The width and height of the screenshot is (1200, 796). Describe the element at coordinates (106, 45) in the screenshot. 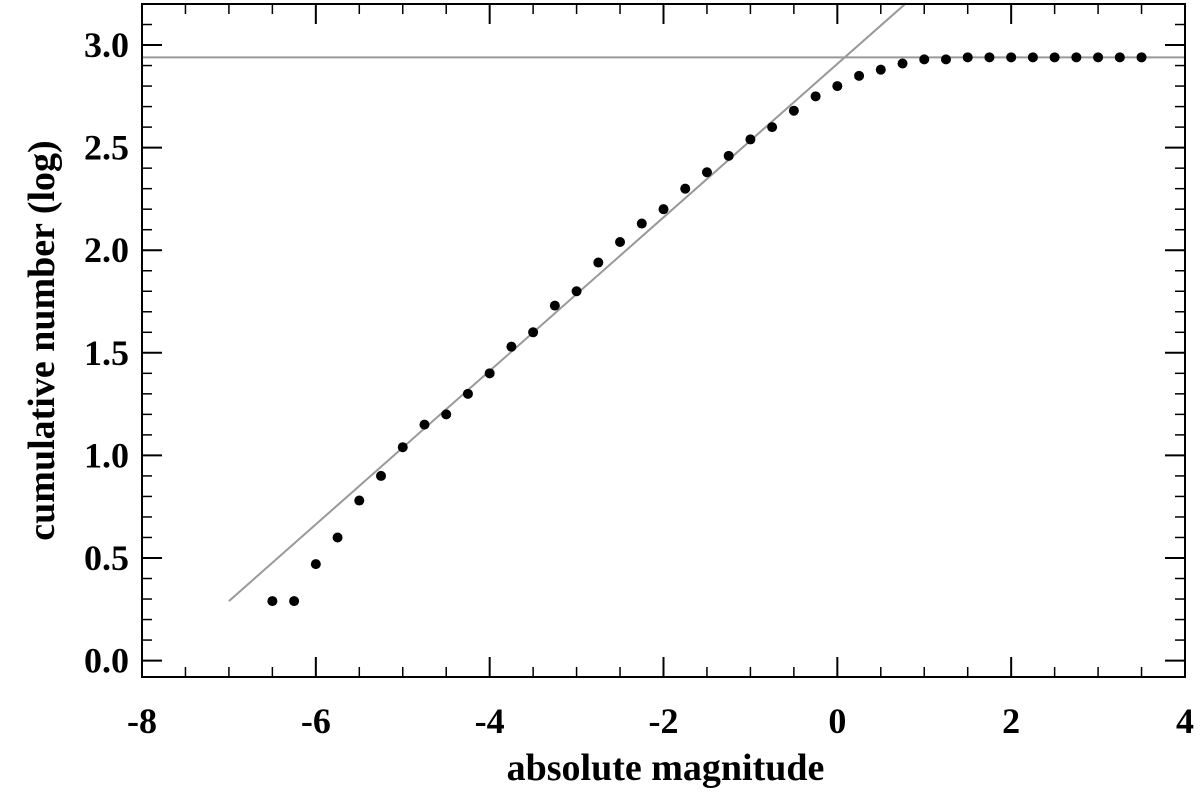

I see `y-tick-label: 3.0` at that location.